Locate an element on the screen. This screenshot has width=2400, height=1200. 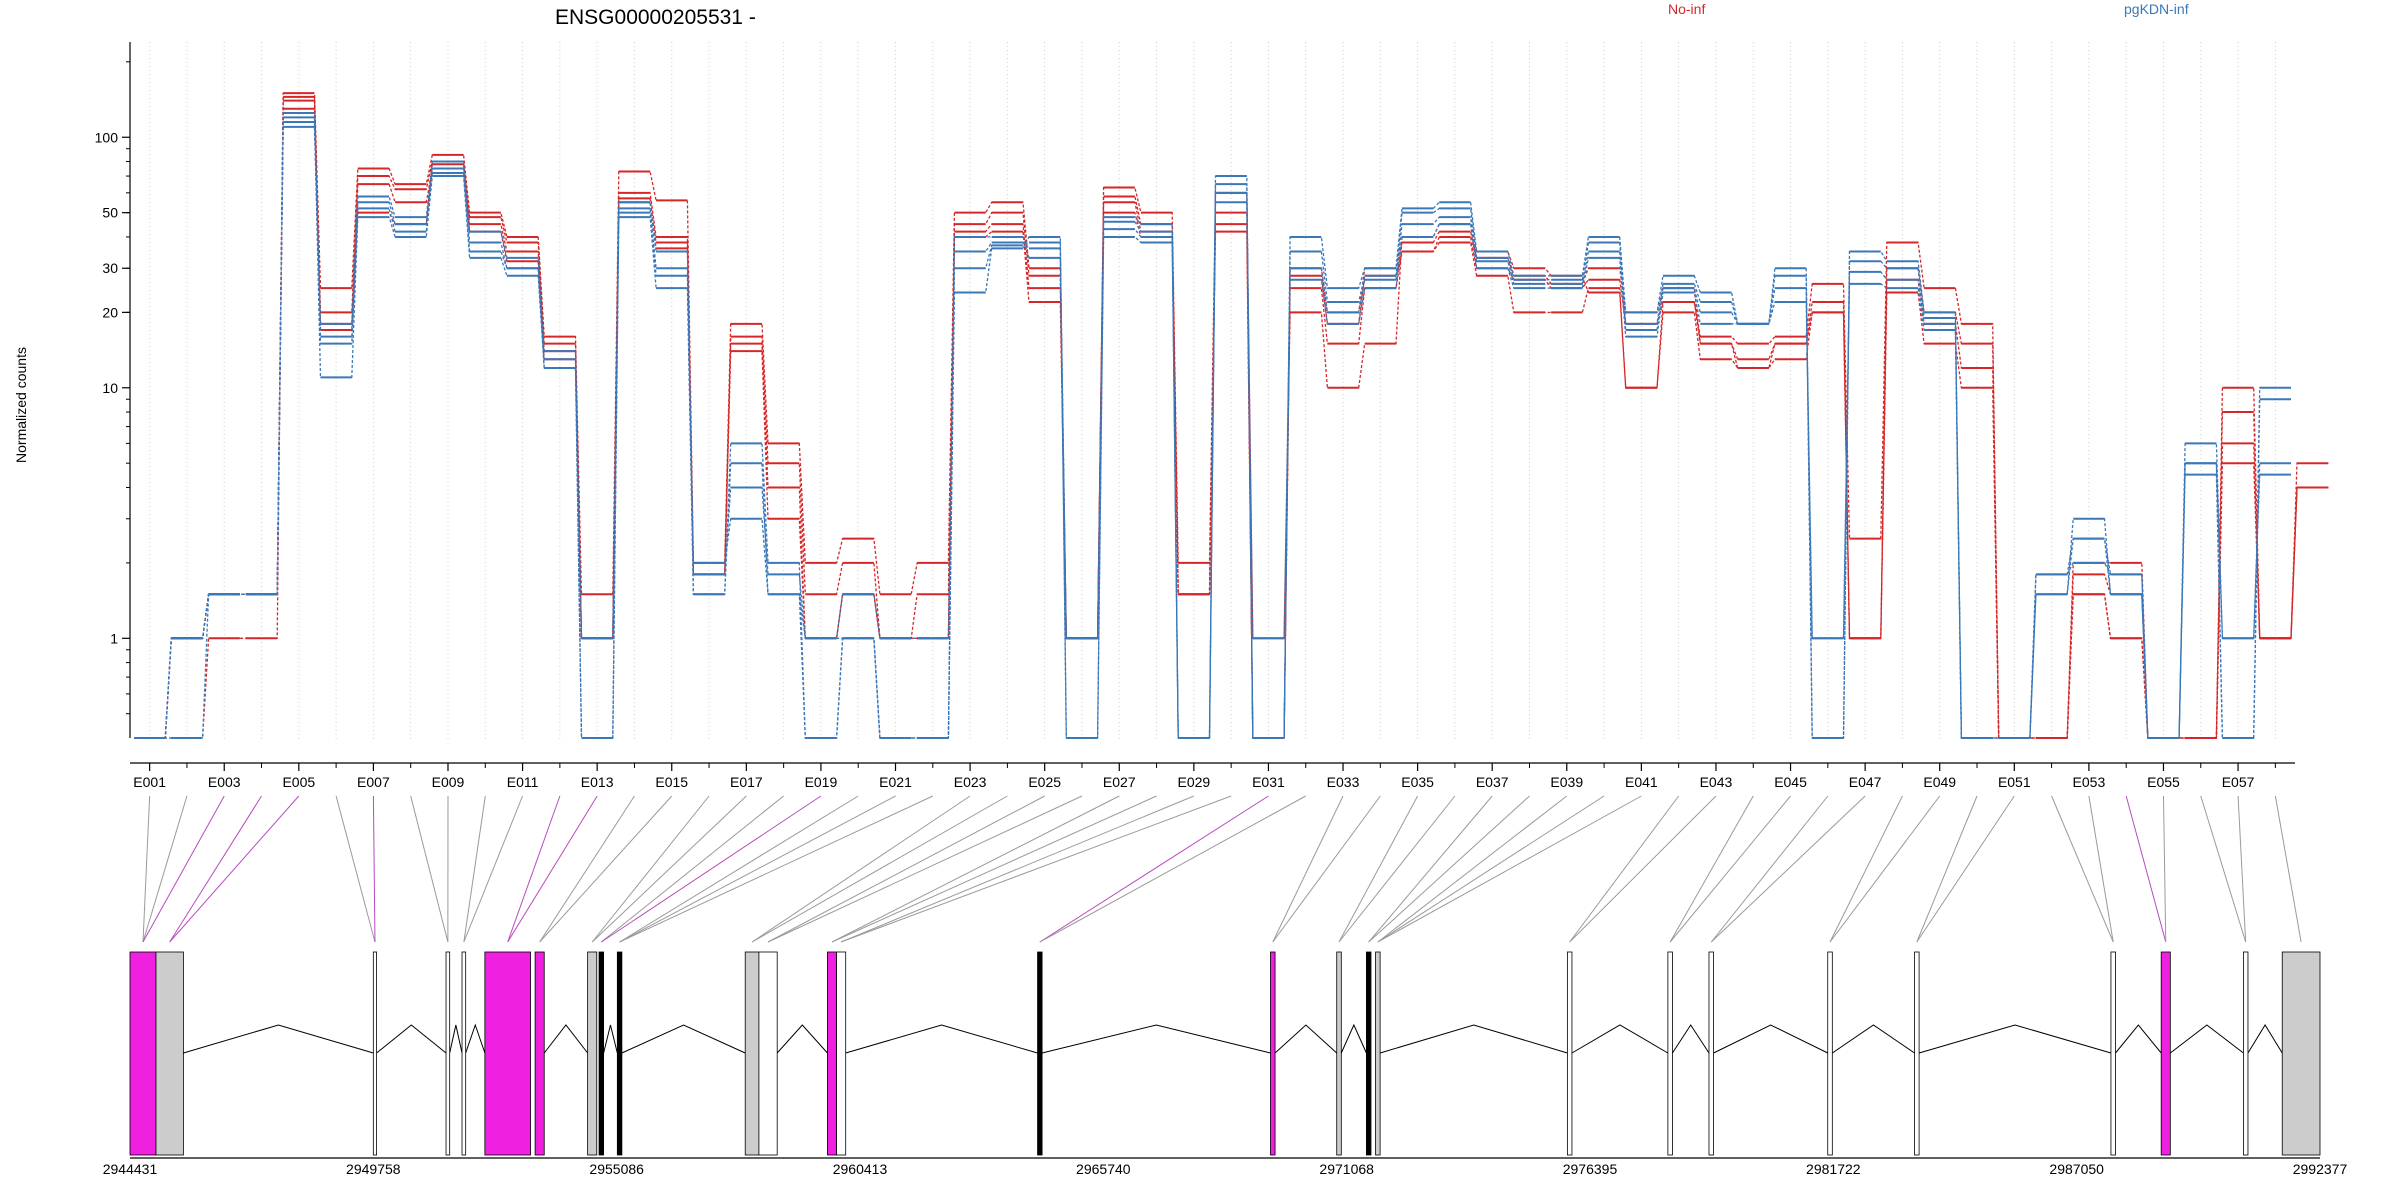
x-tick-label: E045 is located at coordinates (1790, 782).